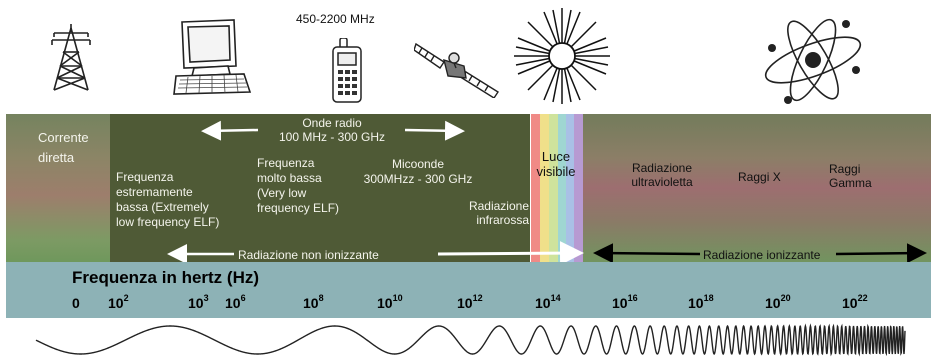 The width and height of the screenshot is (931, 362). I want to click on atom-icon, so click(813, 61).